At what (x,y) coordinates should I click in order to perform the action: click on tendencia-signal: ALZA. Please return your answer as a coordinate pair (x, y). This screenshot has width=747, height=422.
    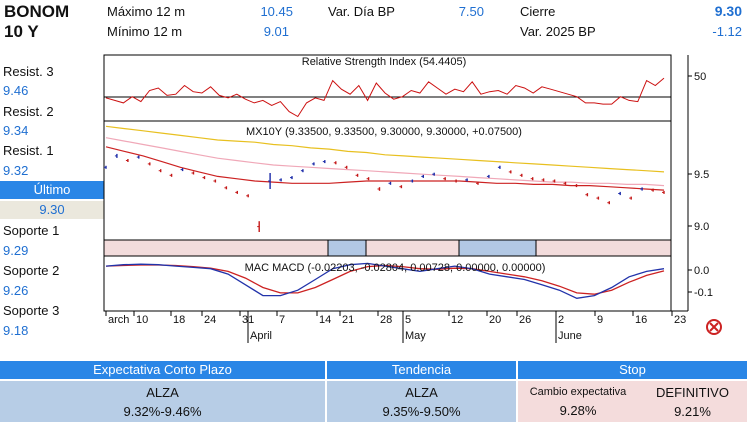
    Looking at the image, I should click on (421, 392).